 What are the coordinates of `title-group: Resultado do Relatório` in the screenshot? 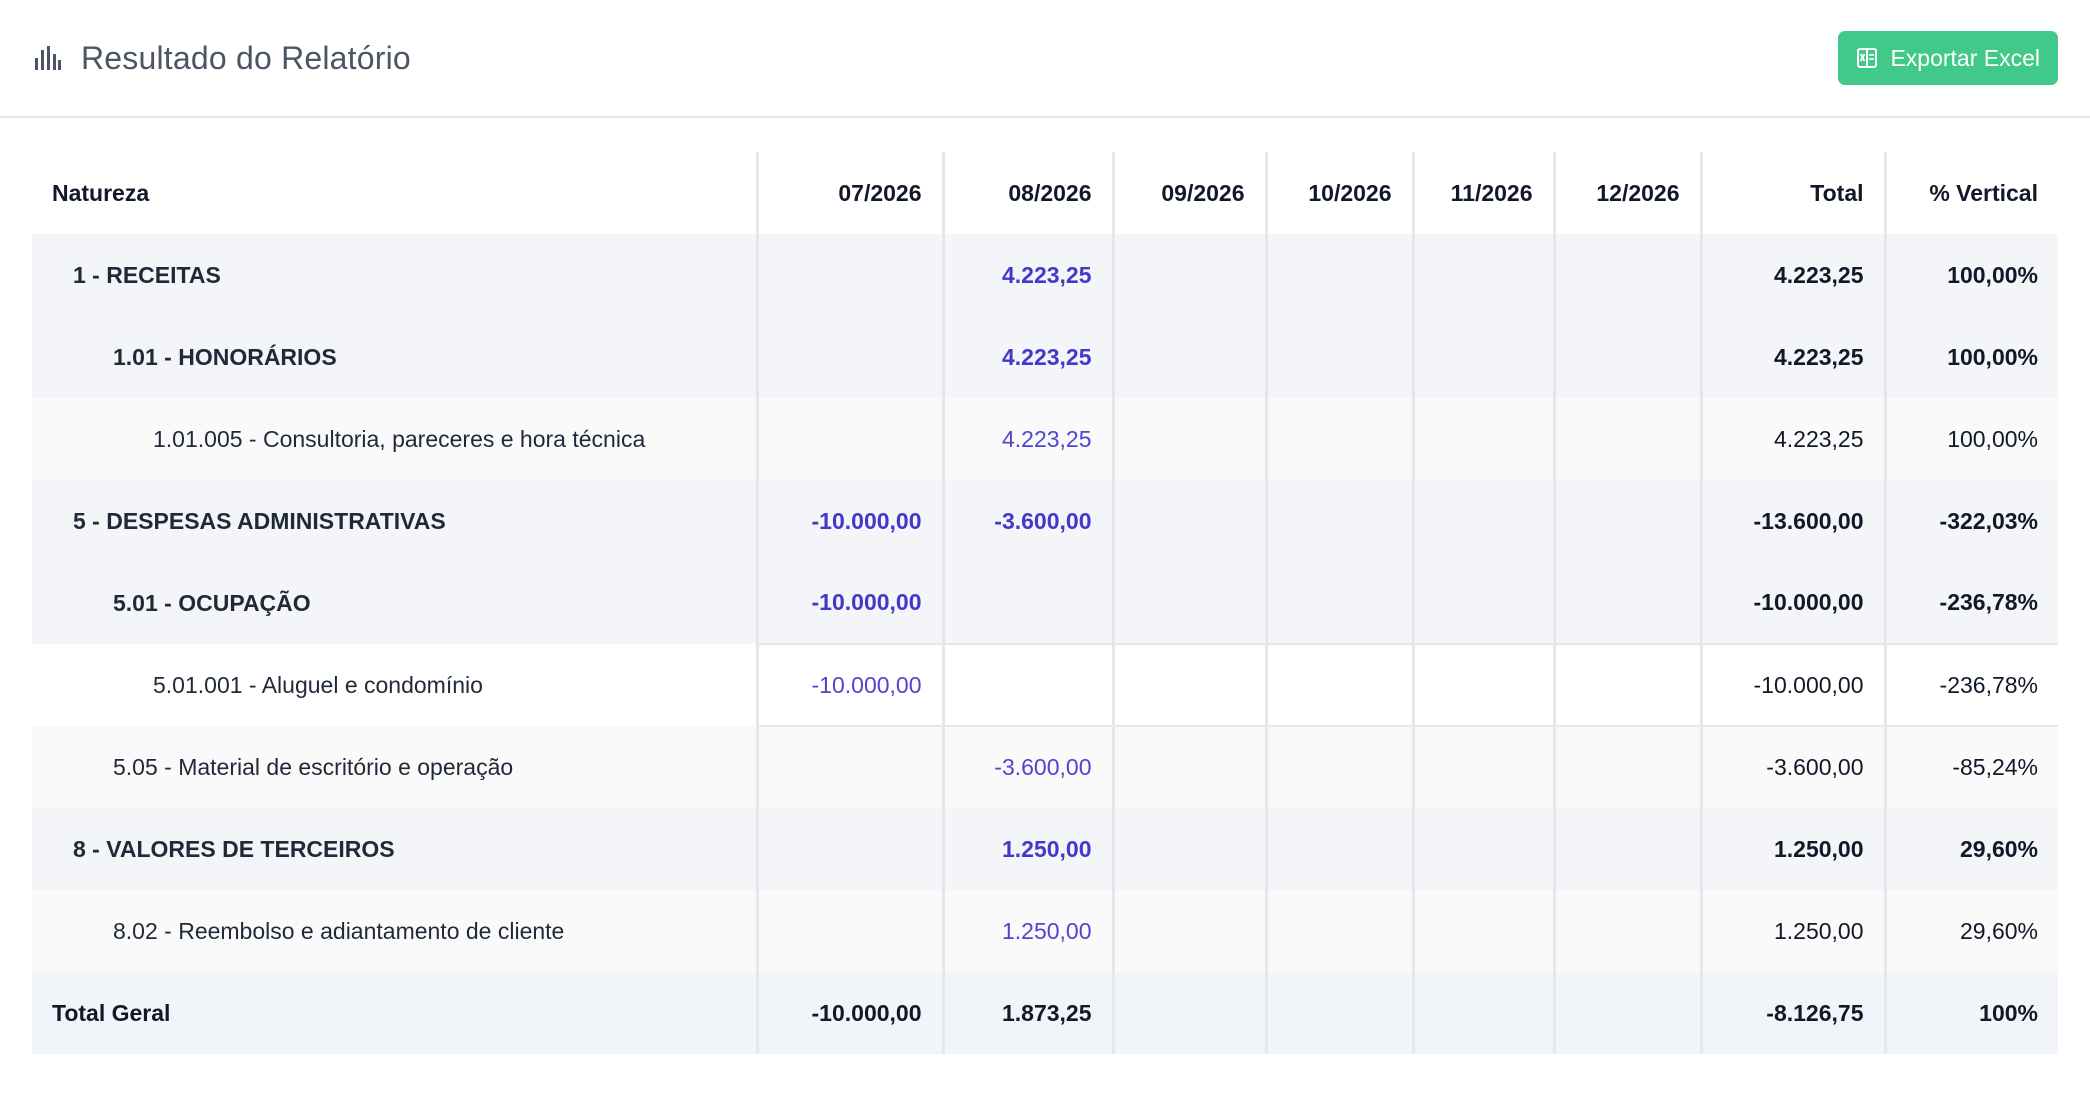 It's located at (222, 58).